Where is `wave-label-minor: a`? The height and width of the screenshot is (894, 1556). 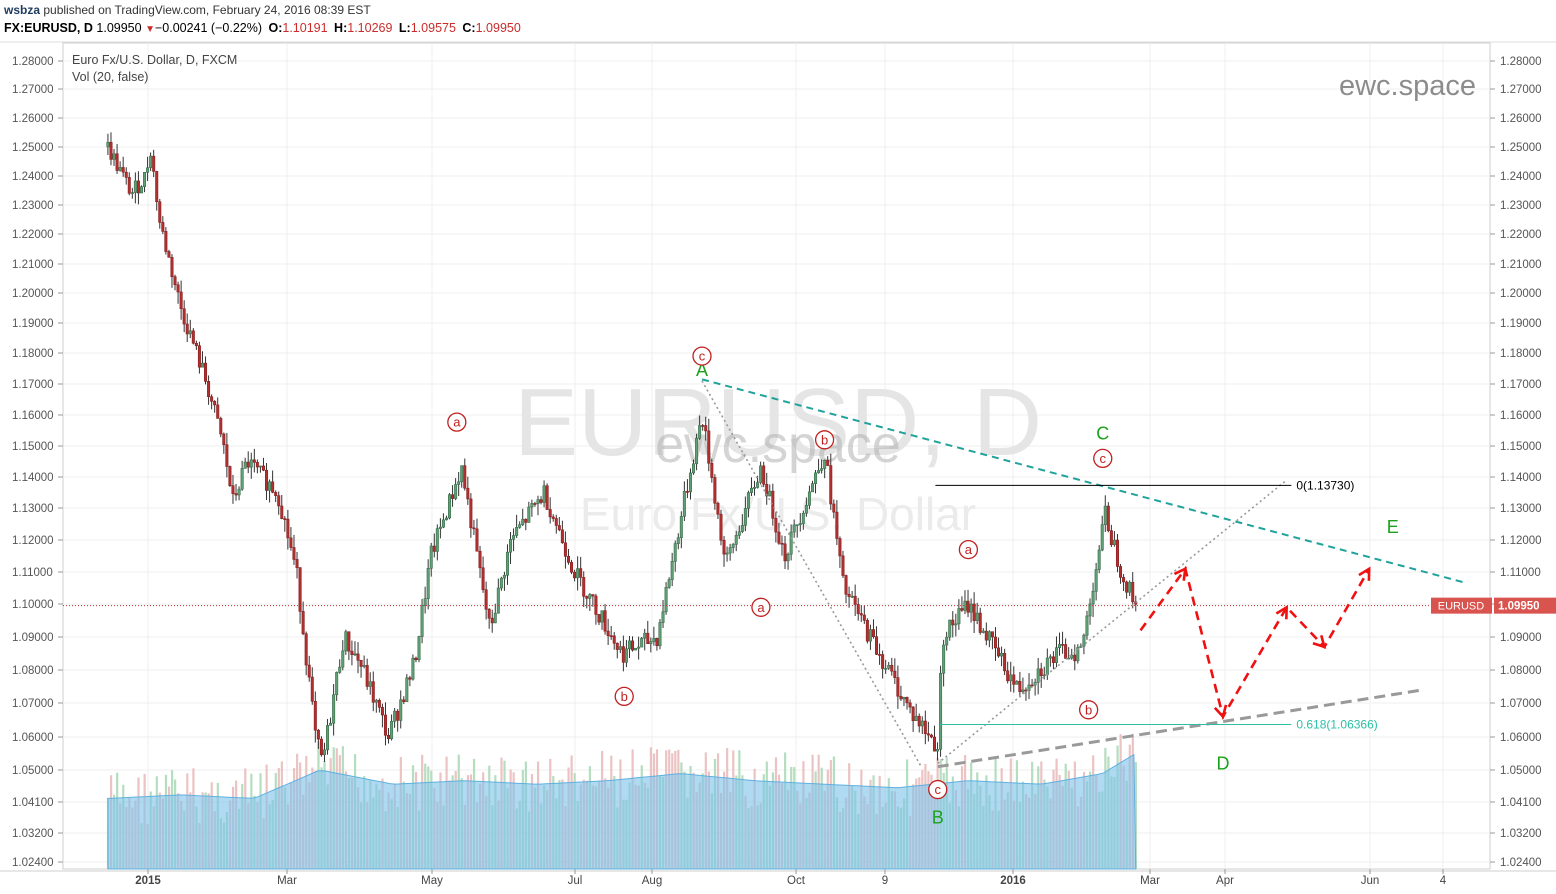 wave-label-minor: a is located at coordinates (761, 607).